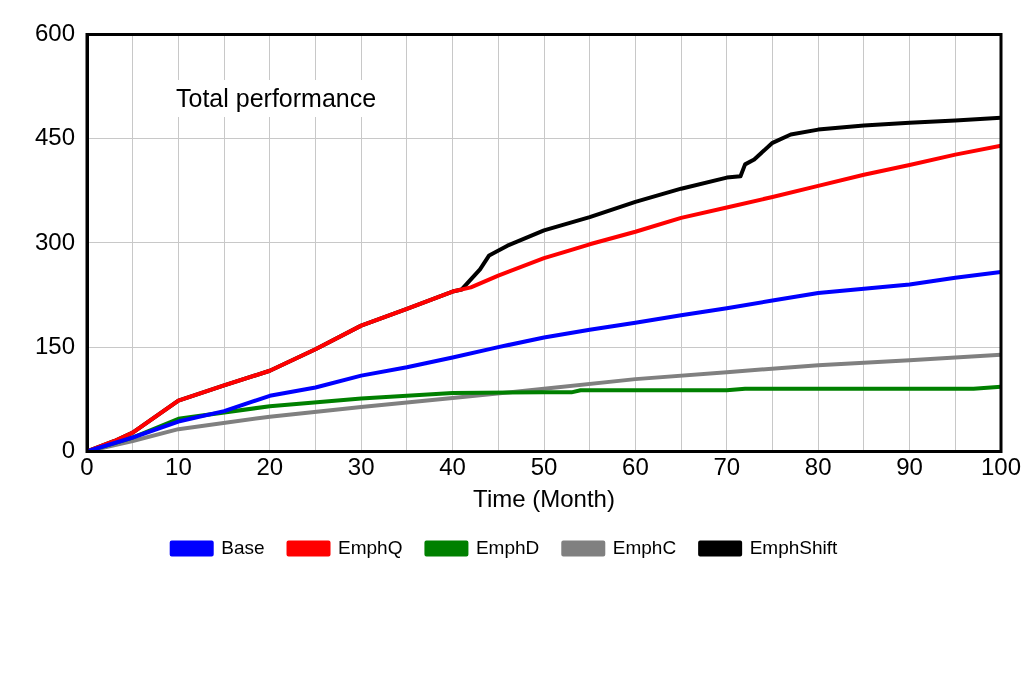  I want to click on x-tick-label: 20, so click(270, 467).